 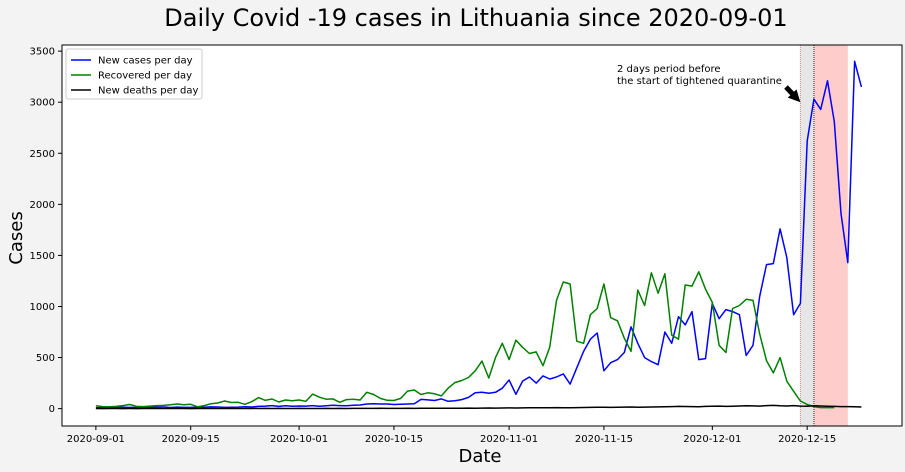 I want to click on x-tick-label: 2020-12-01, so click(x=712, y=439).